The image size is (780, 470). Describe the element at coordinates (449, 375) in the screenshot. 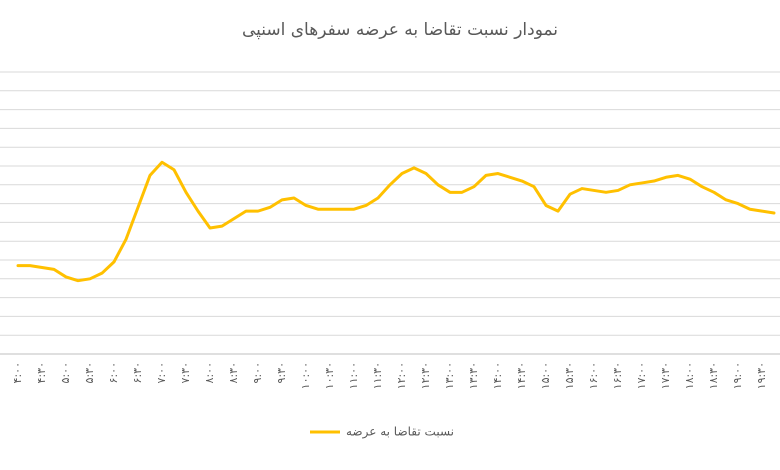

I see `x-tick-label: ۱۳:۰۰` at that location.